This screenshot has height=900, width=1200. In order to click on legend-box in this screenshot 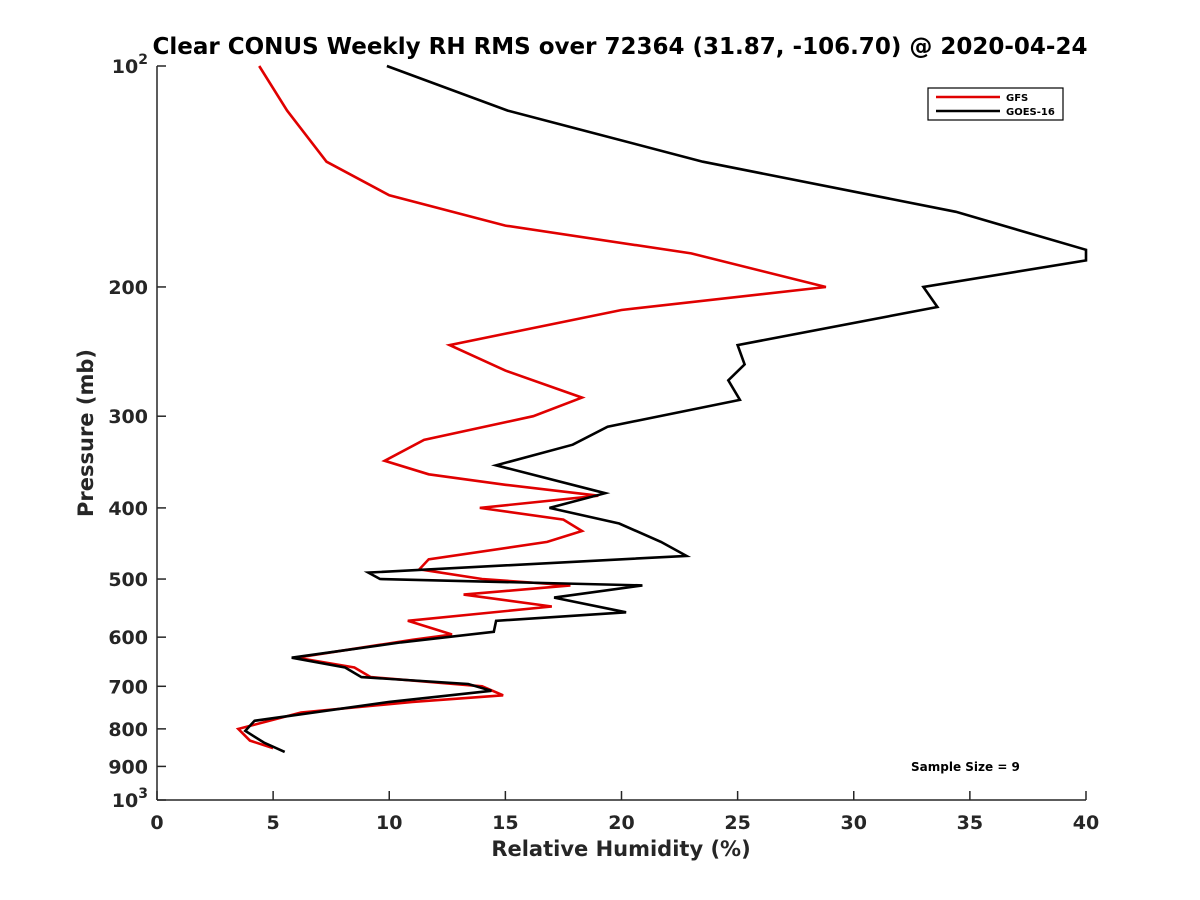, I will do `click(995, 104)`.